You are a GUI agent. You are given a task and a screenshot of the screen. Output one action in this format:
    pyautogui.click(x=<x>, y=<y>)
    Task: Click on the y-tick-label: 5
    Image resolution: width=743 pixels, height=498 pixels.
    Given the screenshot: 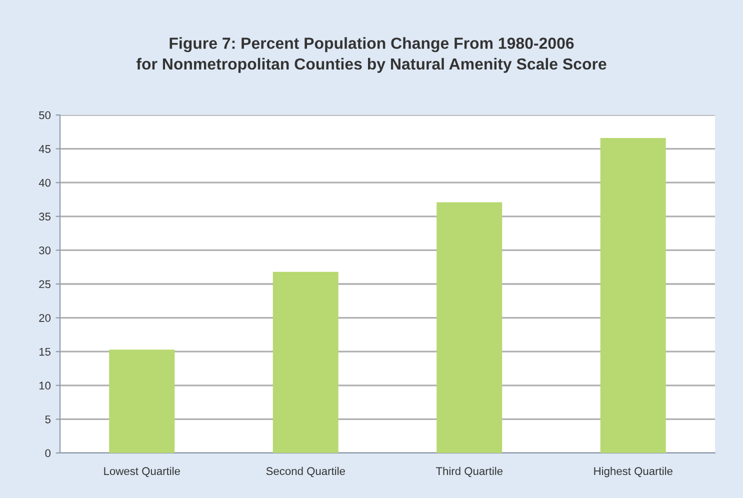 What is the action you would take?
    pyautogui.click(x=48, y=420)
    